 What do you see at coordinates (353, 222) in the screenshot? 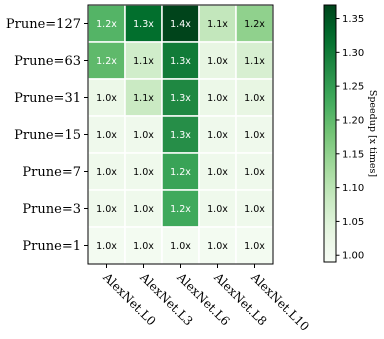
I see `colorbar-tick-label: 1.05` at bounding box center [353, 222].